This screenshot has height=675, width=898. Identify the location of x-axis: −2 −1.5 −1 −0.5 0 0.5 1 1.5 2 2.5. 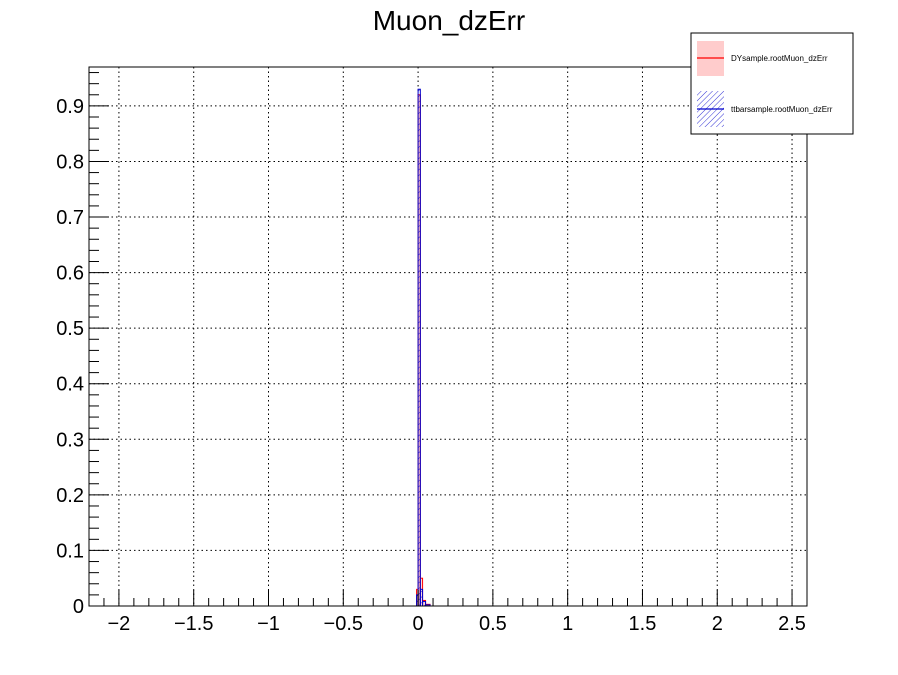
(448, 612).